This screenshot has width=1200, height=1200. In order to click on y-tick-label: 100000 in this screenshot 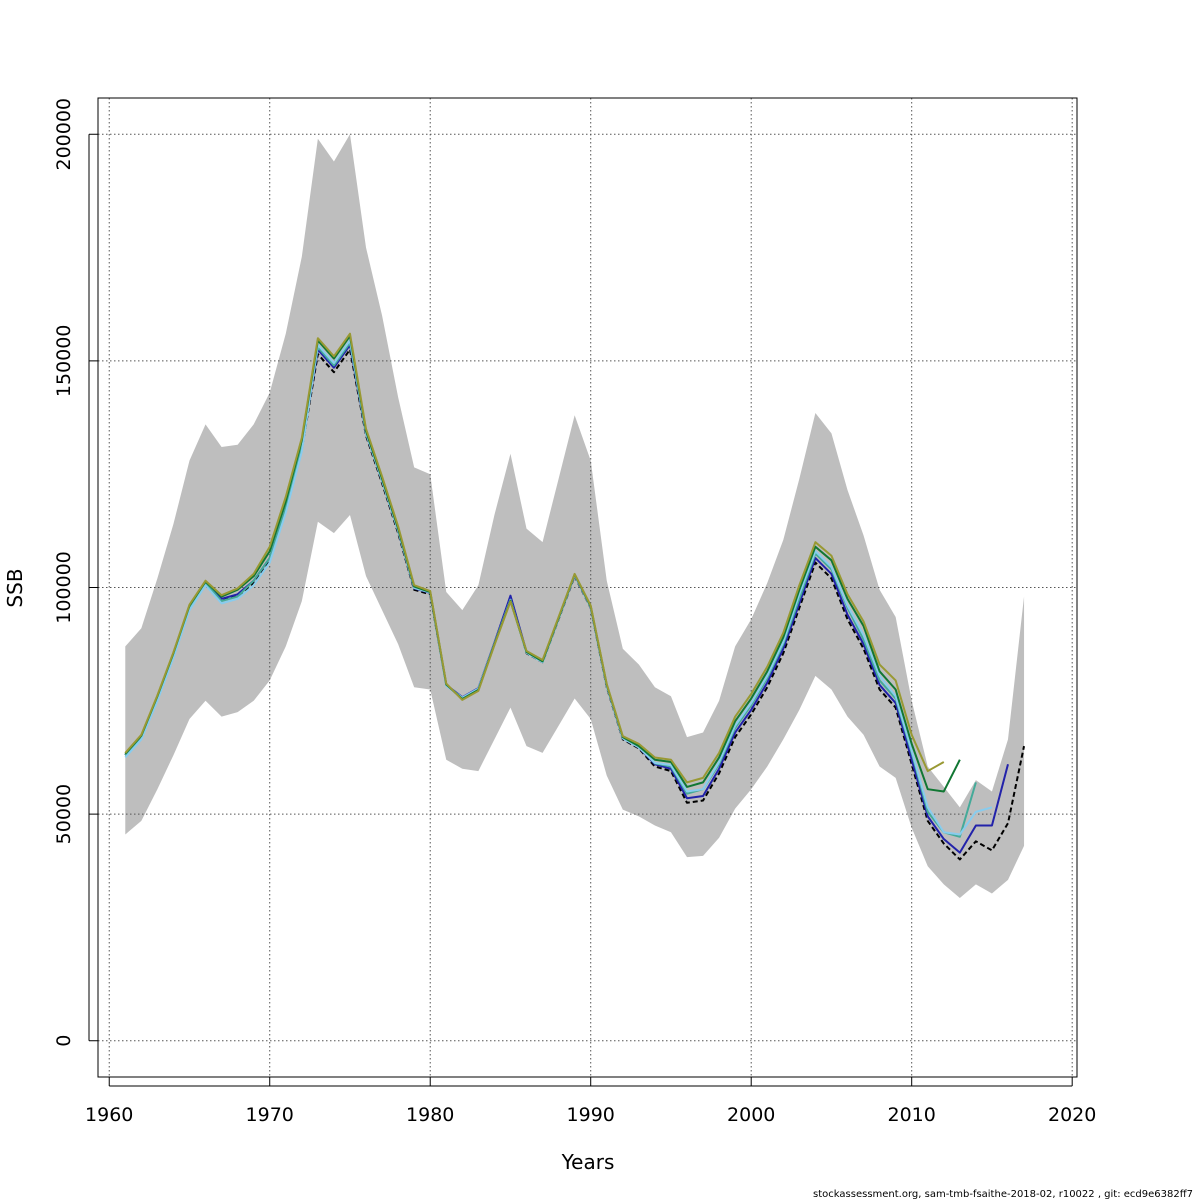, I will do `click(64, 587)`.